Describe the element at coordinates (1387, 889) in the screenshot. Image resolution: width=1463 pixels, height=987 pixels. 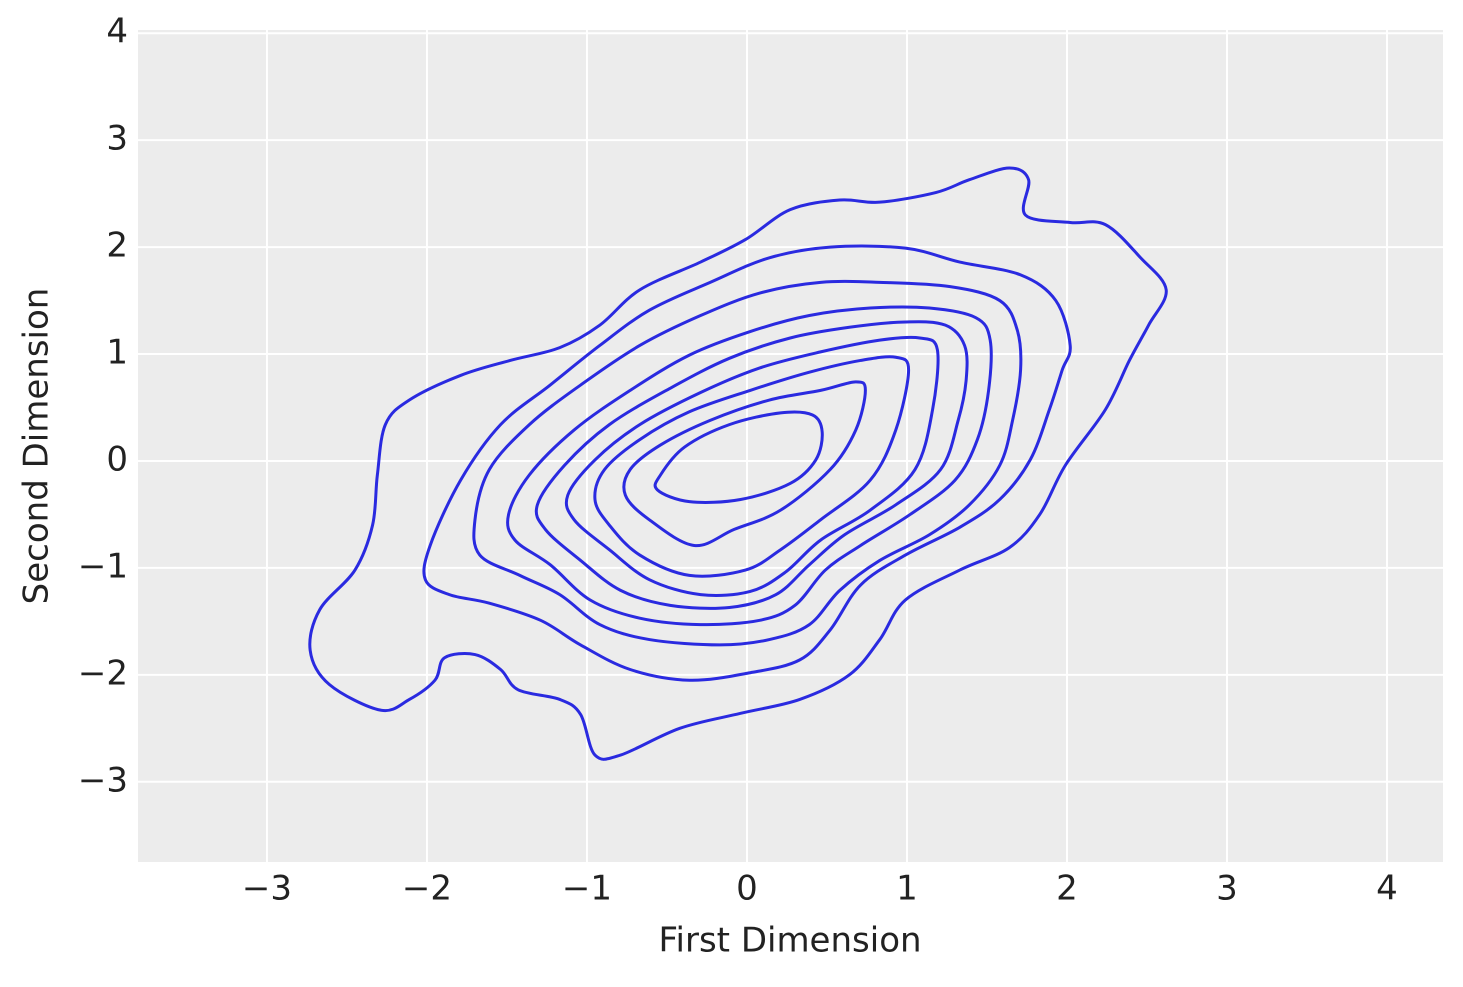
I see `x-tick-label: 4` at that location.